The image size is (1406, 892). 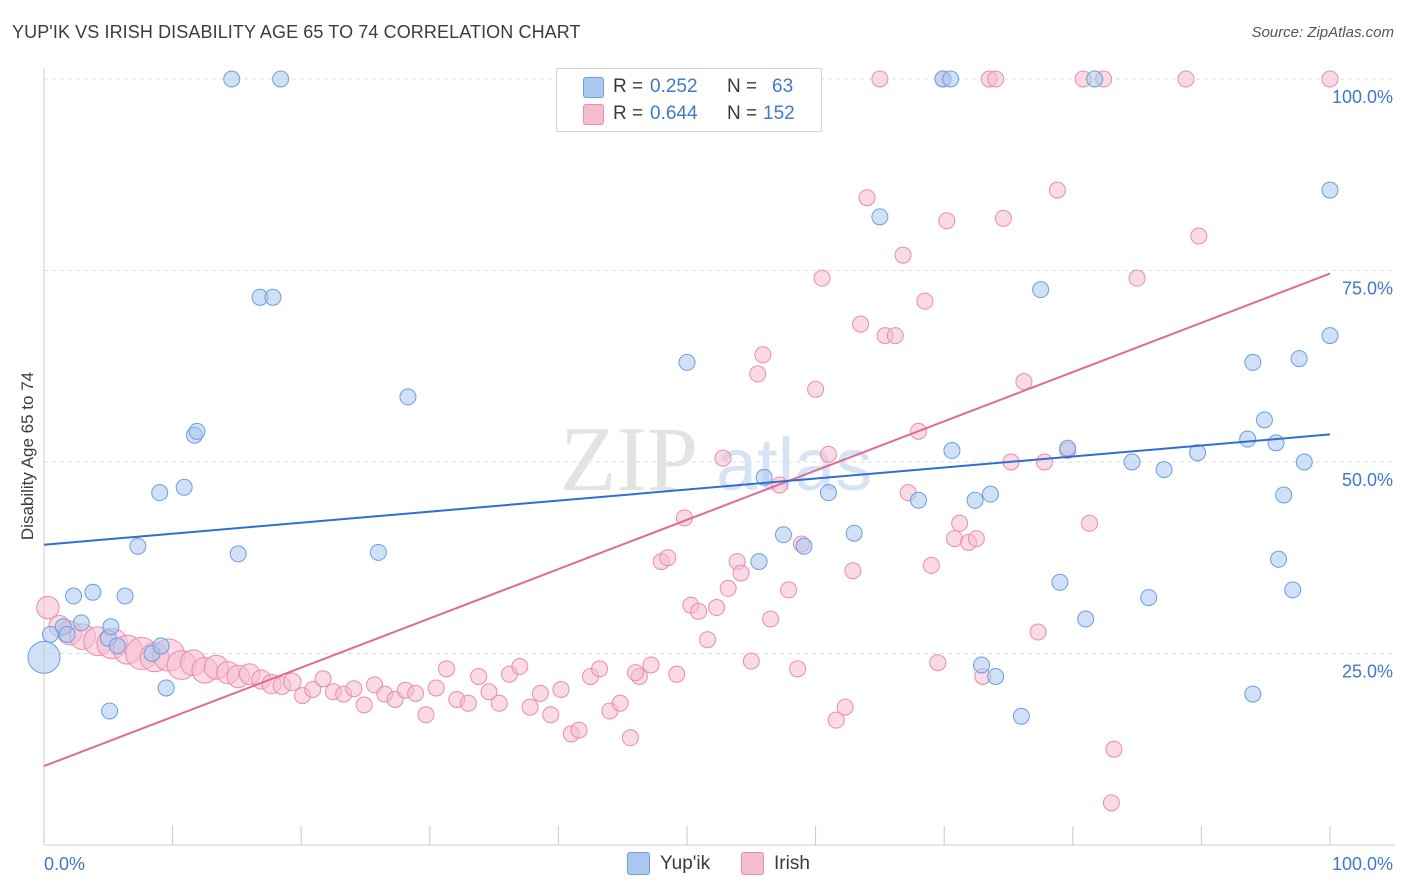 I want to click on y-tick-label: 25.0%, so click(x=1367, y=672).